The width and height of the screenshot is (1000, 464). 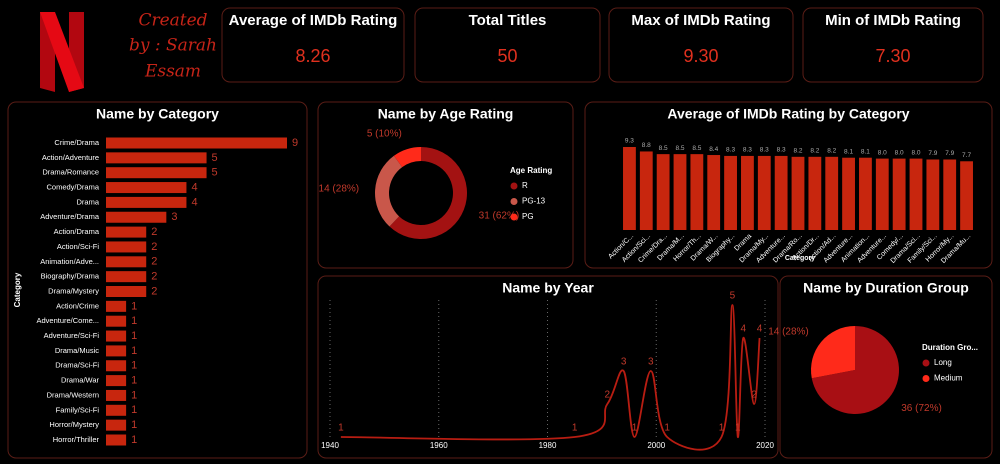 I want to click on slice-label: 36 (72%), so click(x=921, y=408).